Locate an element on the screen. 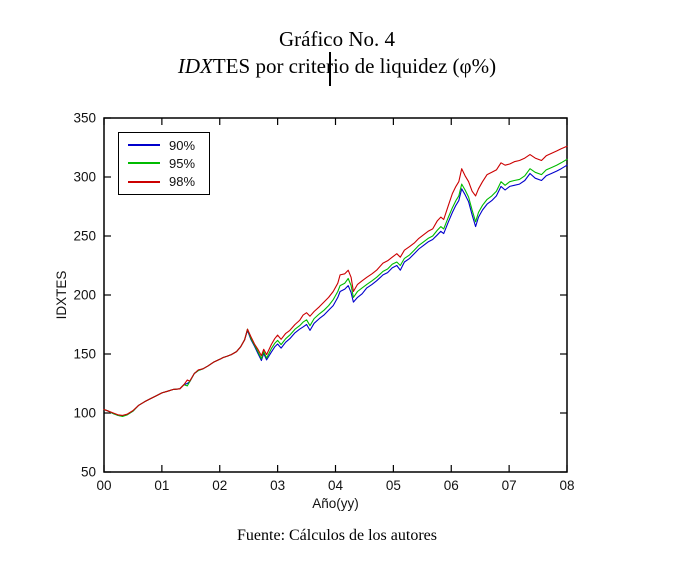 Image resolution: width=674 pixels, height=580 pixels. chart-subtitle: IDXTES por criterio de liquidez (φ%) is located at coordinates (337, 66).